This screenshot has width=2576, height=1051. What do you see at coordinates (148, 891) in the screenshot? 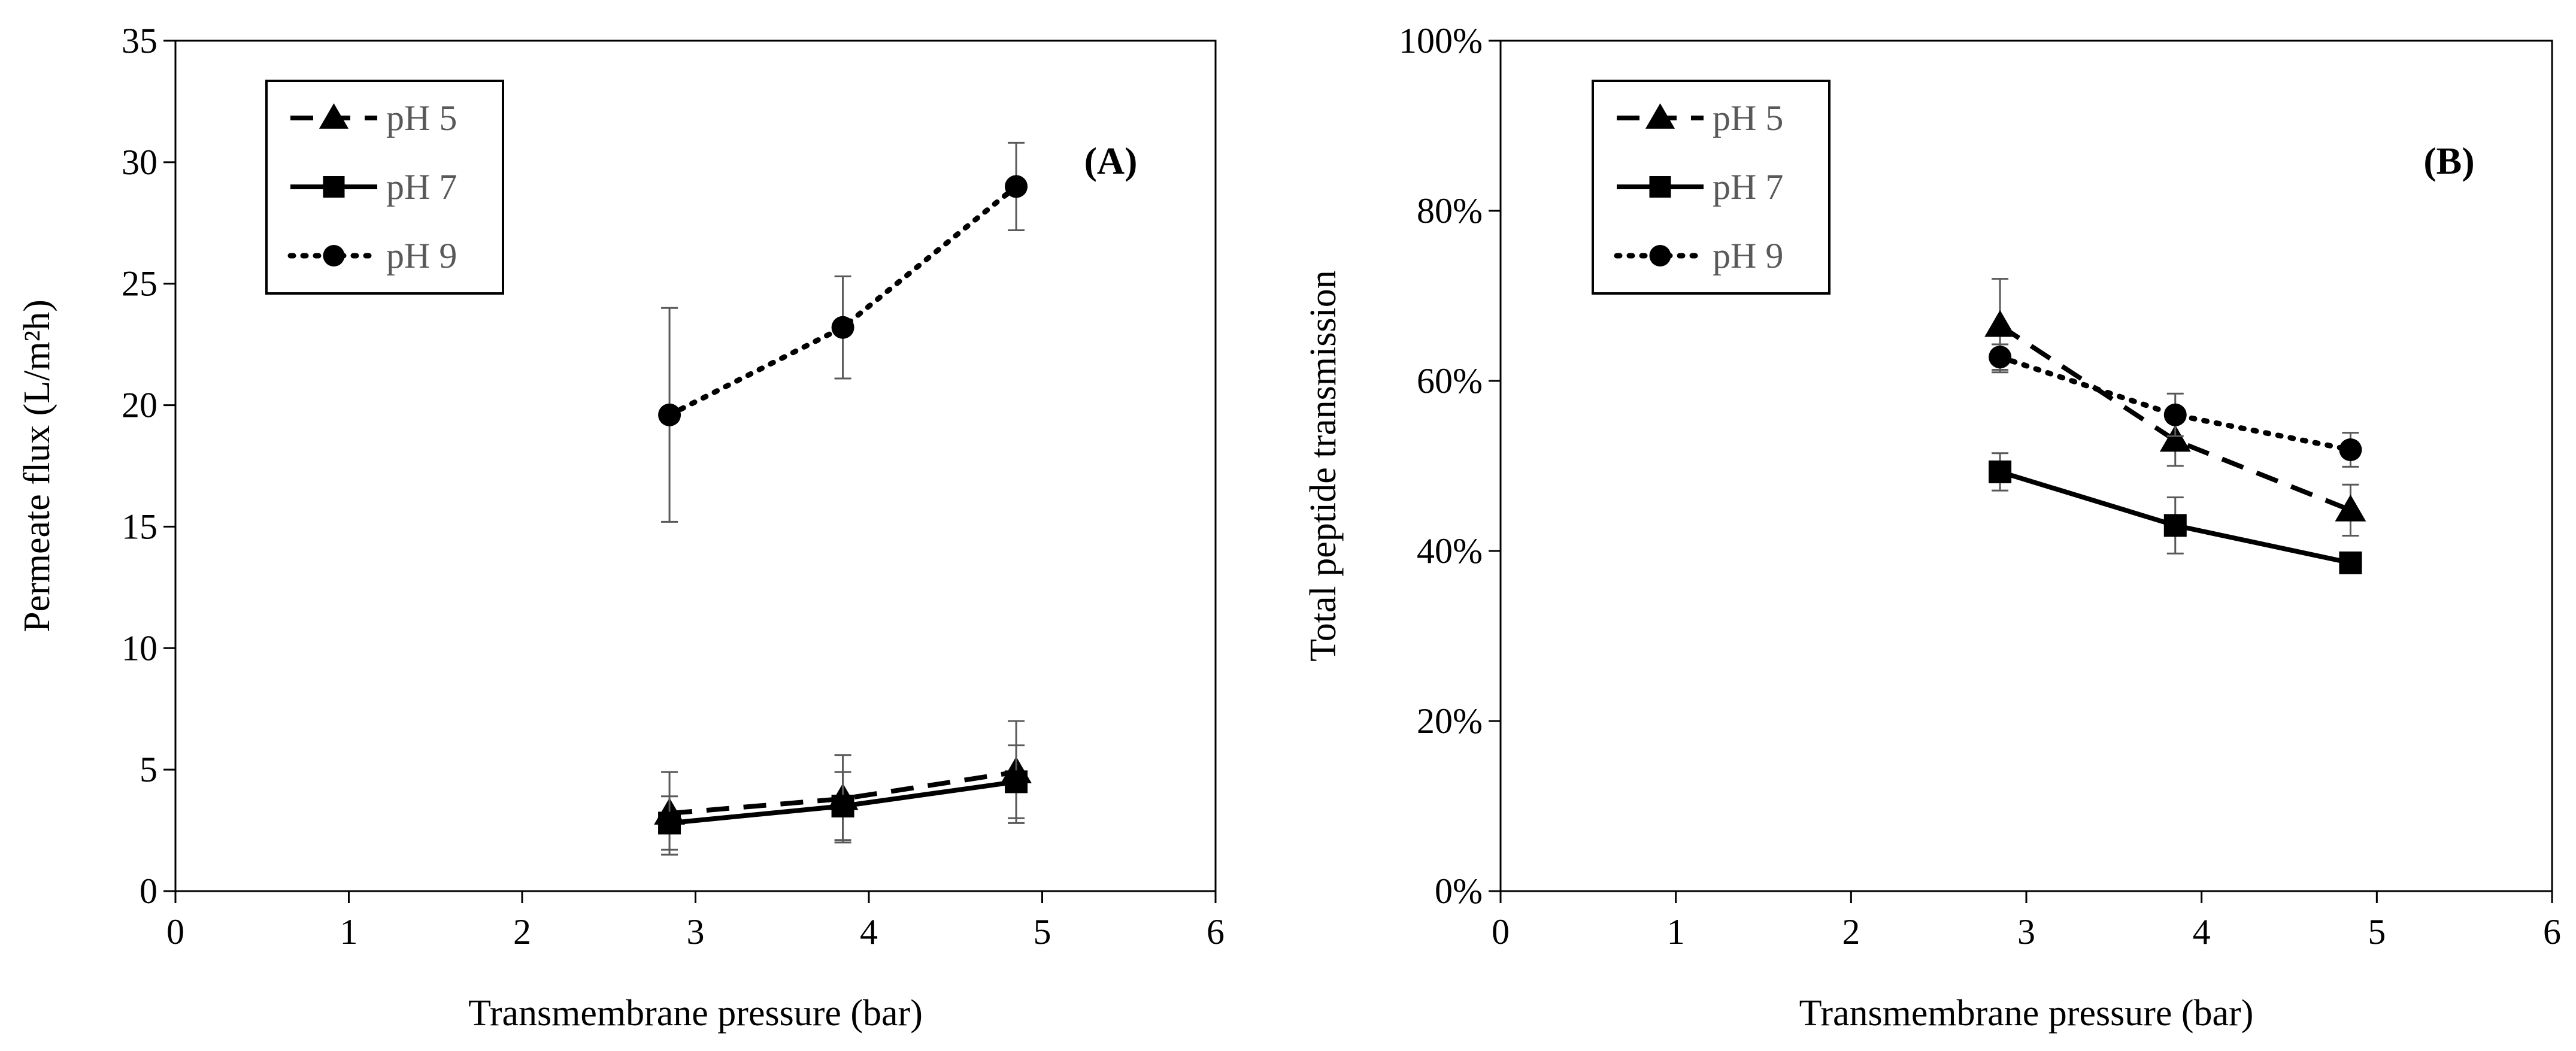
I see `y-tick-label: 0` at bounding box center [148, 891].